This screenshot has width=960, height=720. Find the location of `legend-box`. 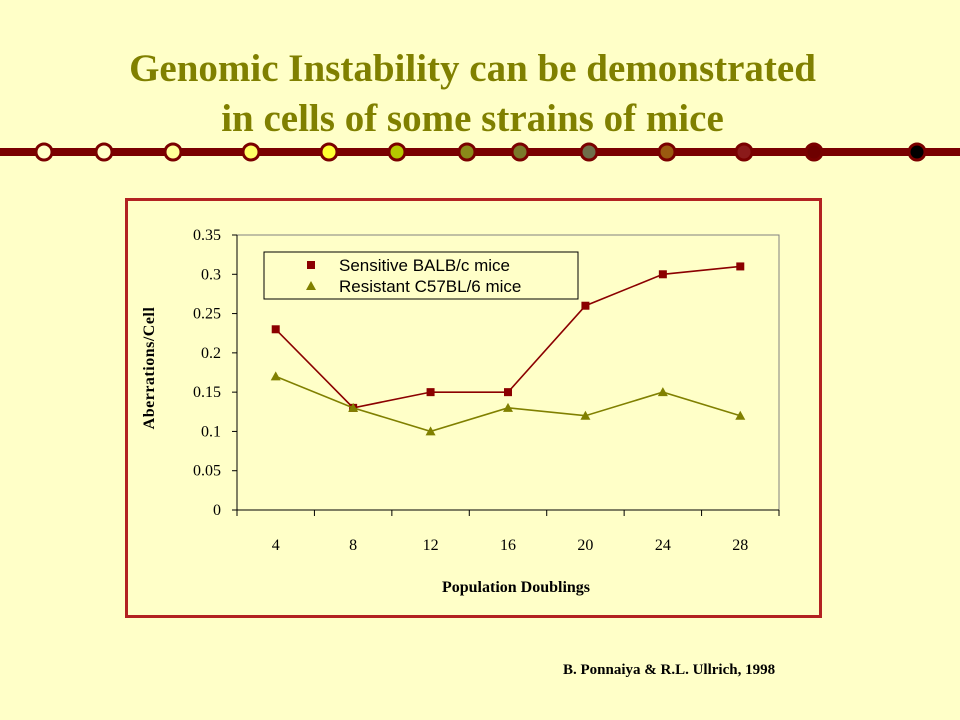

legend-box is located at coordinates (421, 275).